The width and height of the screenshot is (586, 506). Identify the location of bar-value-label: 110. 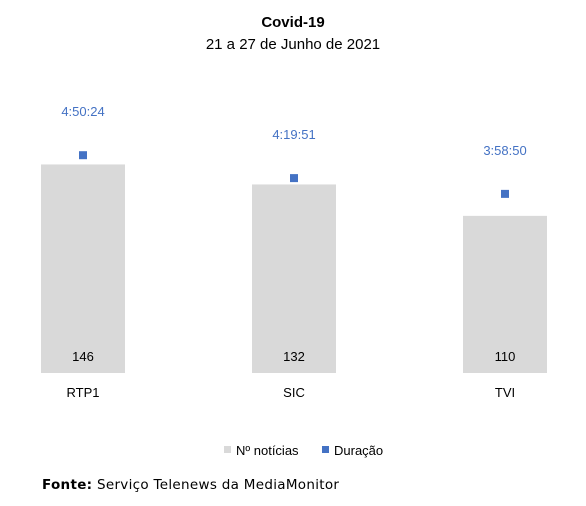
(505, 356).